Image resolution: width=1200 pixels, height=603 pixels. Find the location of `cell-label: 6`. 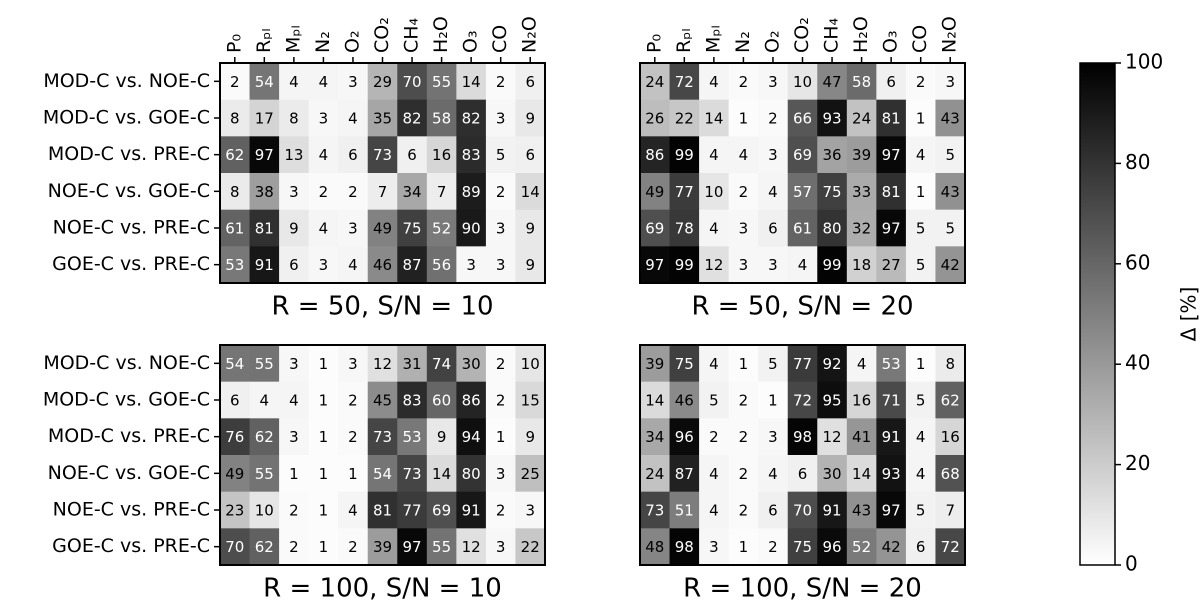

cell-label: 6 is located at coordinates (773, 511).